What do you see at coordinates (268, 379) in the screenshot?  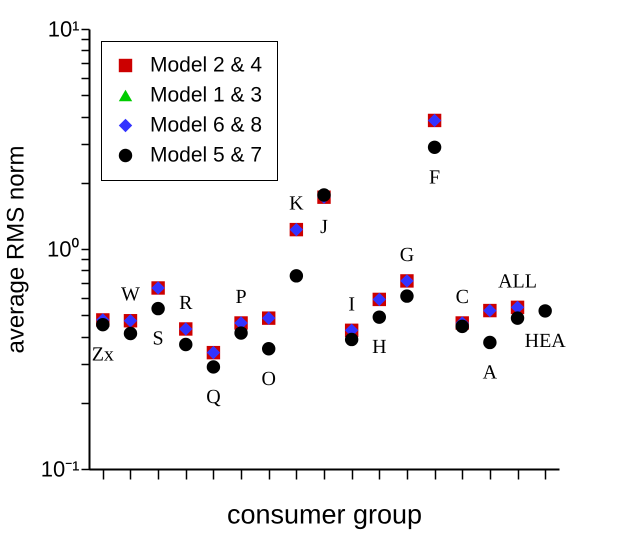 I see `x-tick-label: O` at bounding box center [268, 379].